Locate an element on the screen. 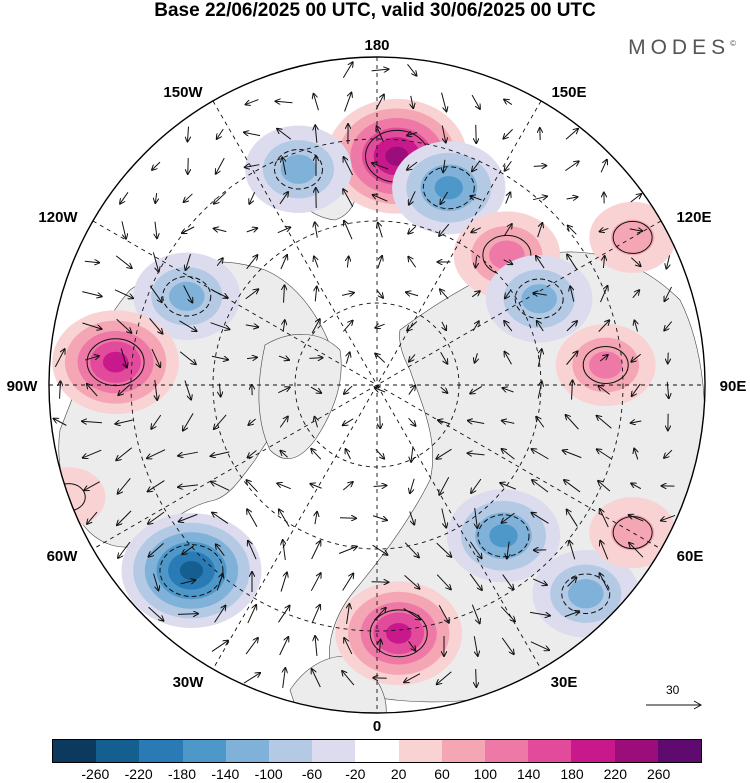 This screenshot has height=783, width=750. colorbar-tick-label: -180 is located at coordinates (182, 774).